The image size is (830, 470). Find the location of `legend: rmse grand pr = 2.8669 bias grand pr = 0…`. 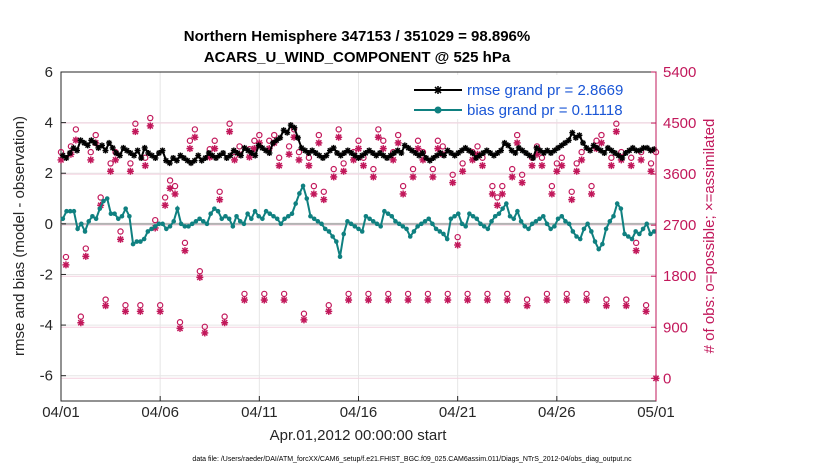

legend: rmse grand pr = 2.8669 bias grand pr = 0… is located at coordinates (532, 97).